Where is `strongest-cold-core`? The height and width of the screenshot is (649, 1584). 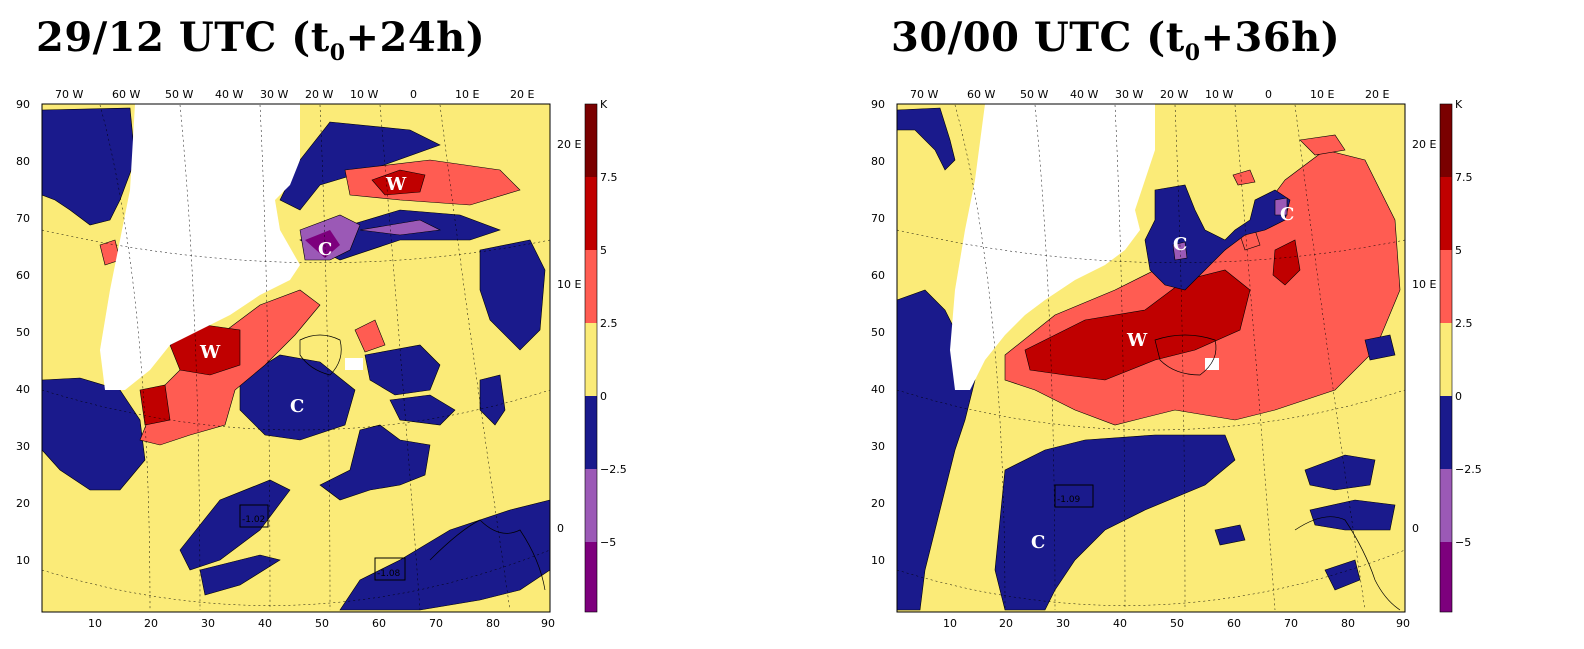 strongest-cold-core is located at coordinates (322, 244).